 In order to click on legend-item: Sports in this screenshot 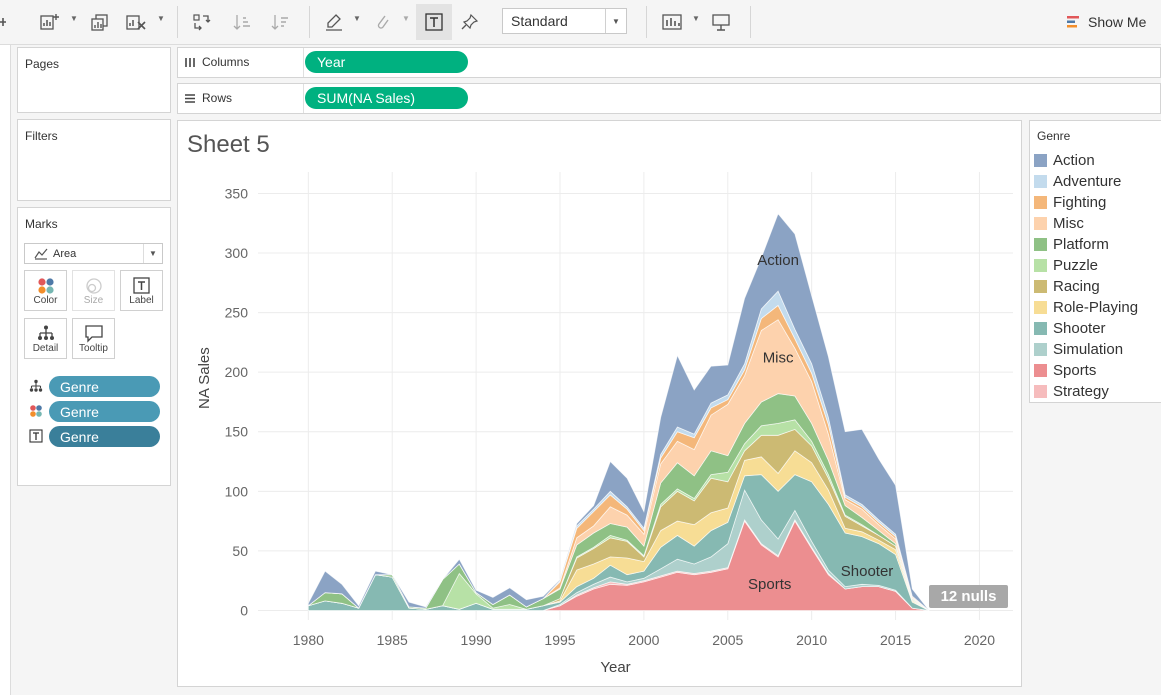, I will do `click(1065, 370)`.